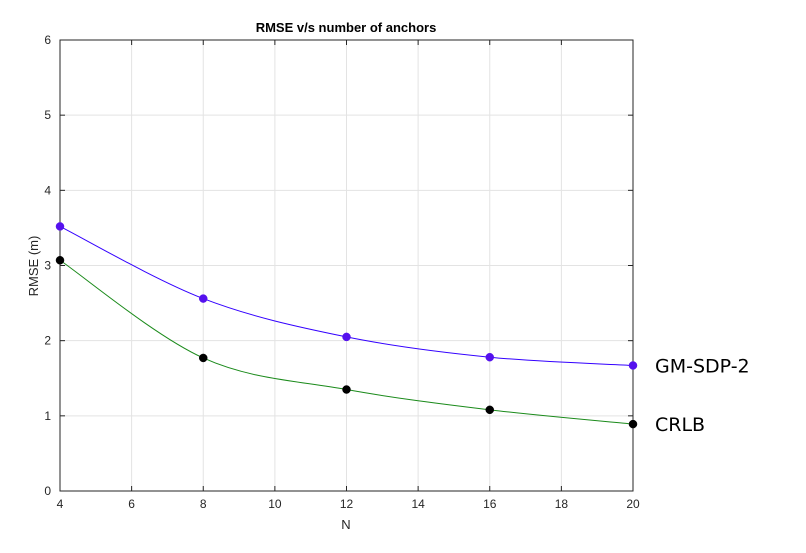  What do you see at coordinates (131, 504) in the screenshot?
I see `x-tick-label: 6` at bounding box center [131, 504].